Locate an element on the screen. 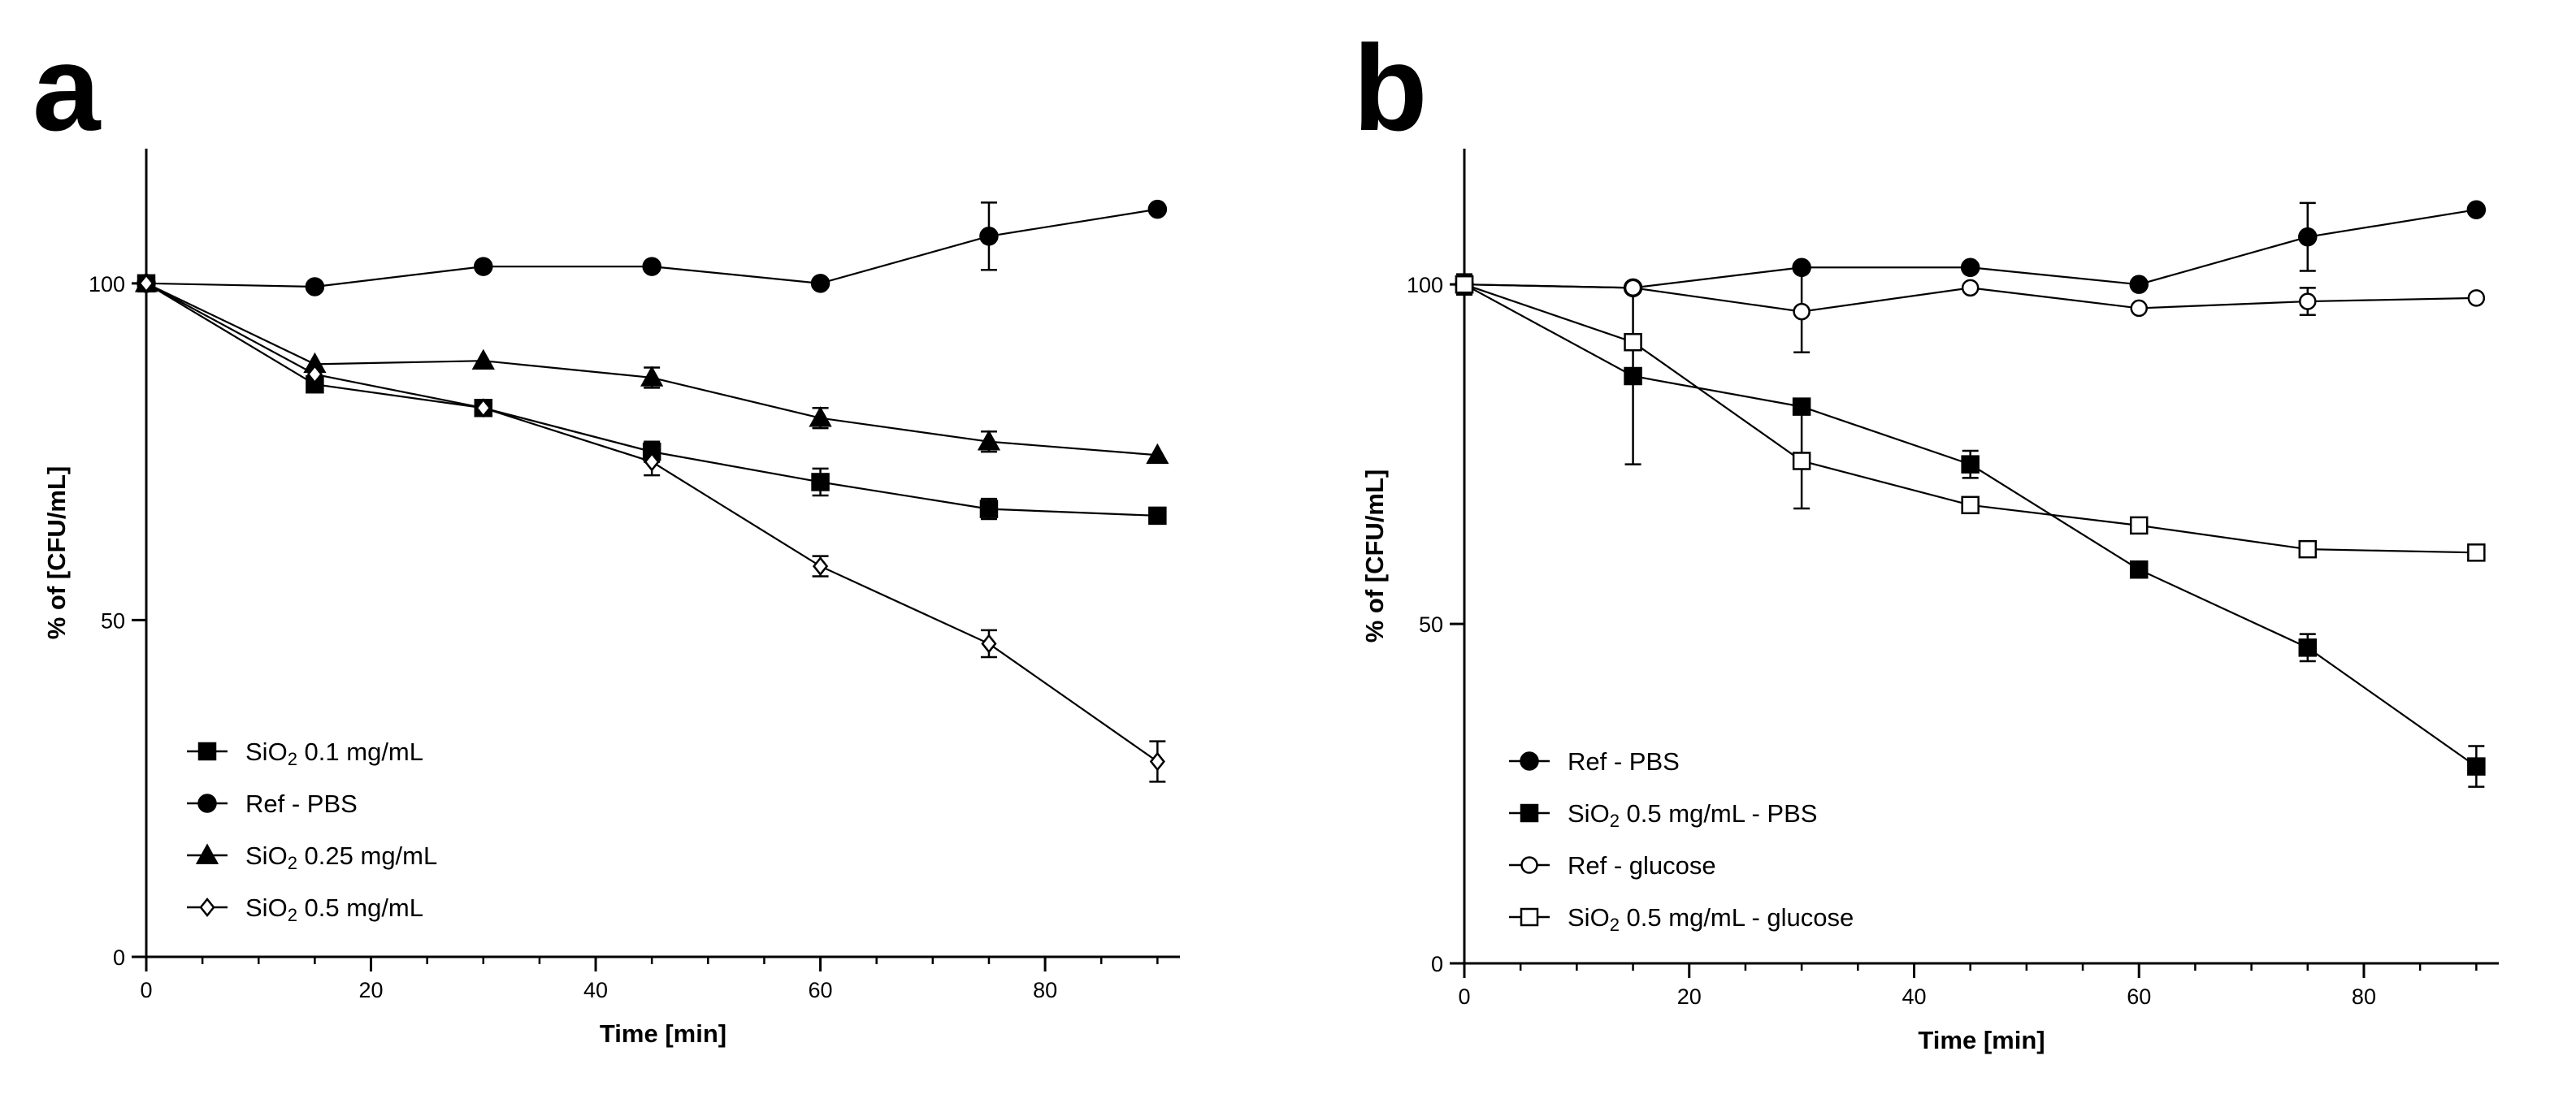 The image size is (2576, 1099). chart-a-series-line is located at coordinates (651, 399).